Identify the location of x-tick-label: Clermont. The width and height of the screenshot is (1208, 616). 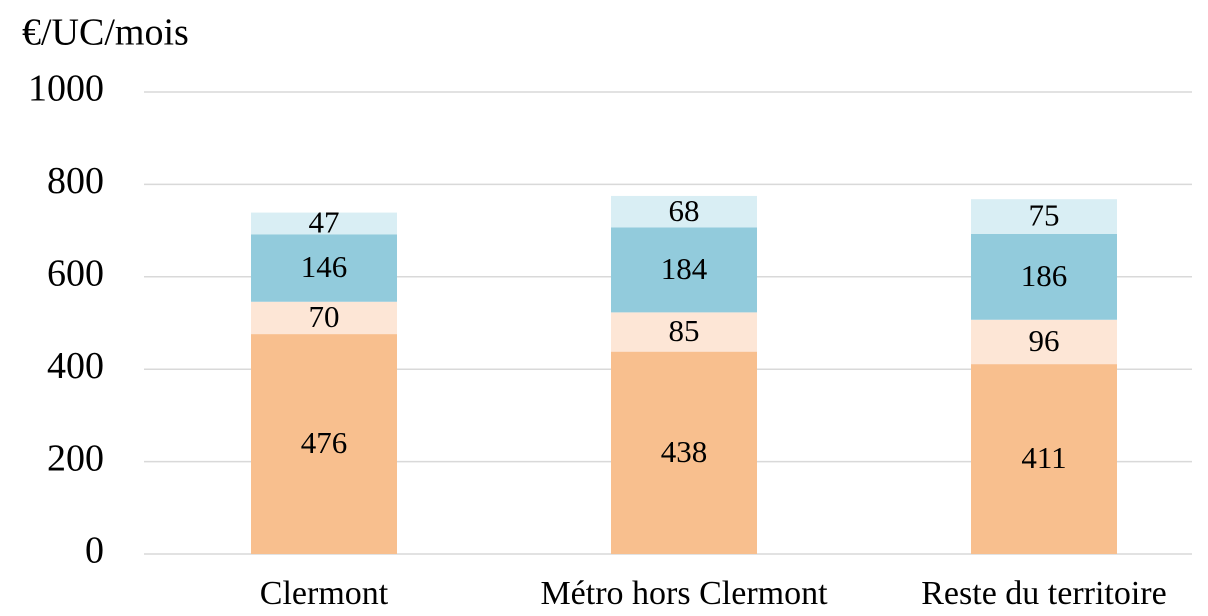
(324, 593).